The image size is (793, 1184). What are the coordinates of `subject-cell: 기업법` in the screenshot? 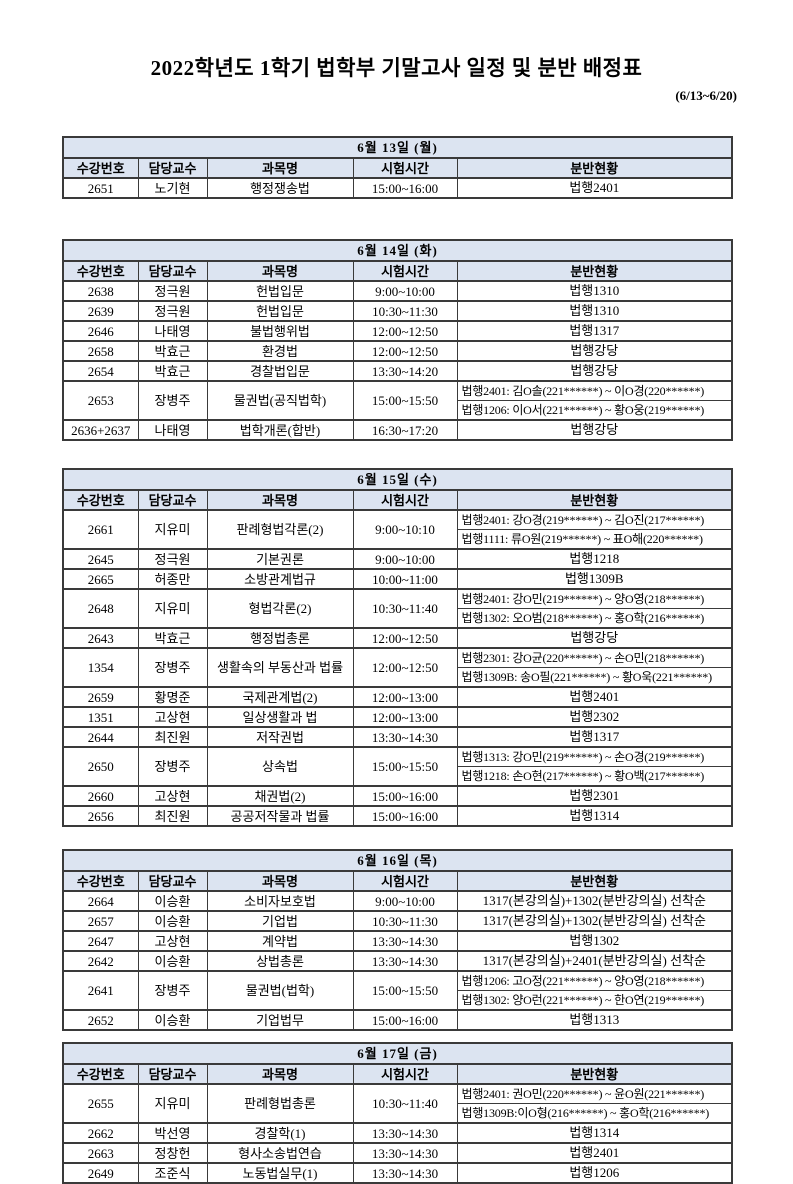 It's located at (280, 921).